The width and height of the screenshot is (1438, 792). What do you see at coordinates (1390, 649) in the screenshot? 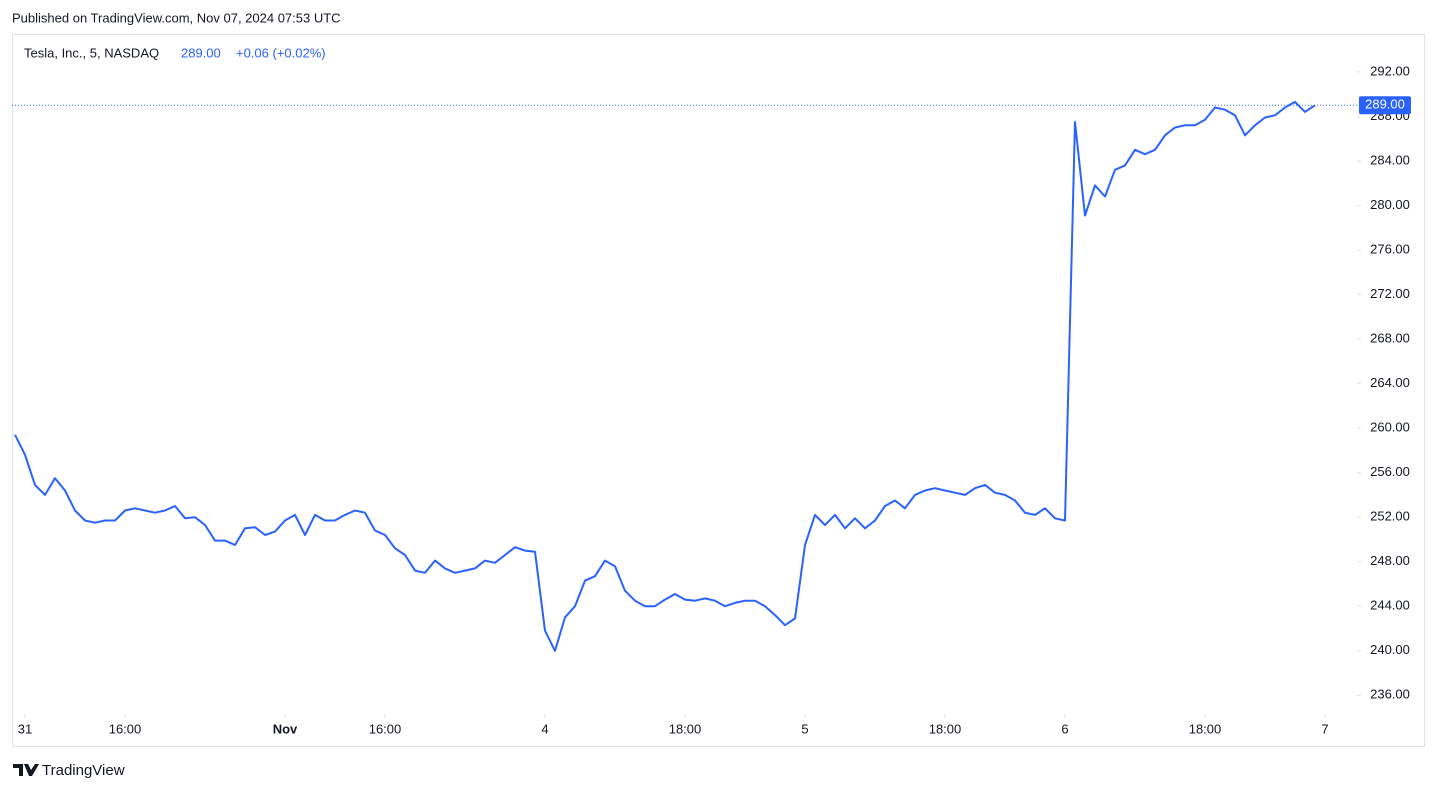
I see `y-tick-label: 240.00` at bounding box center [1390, 649].